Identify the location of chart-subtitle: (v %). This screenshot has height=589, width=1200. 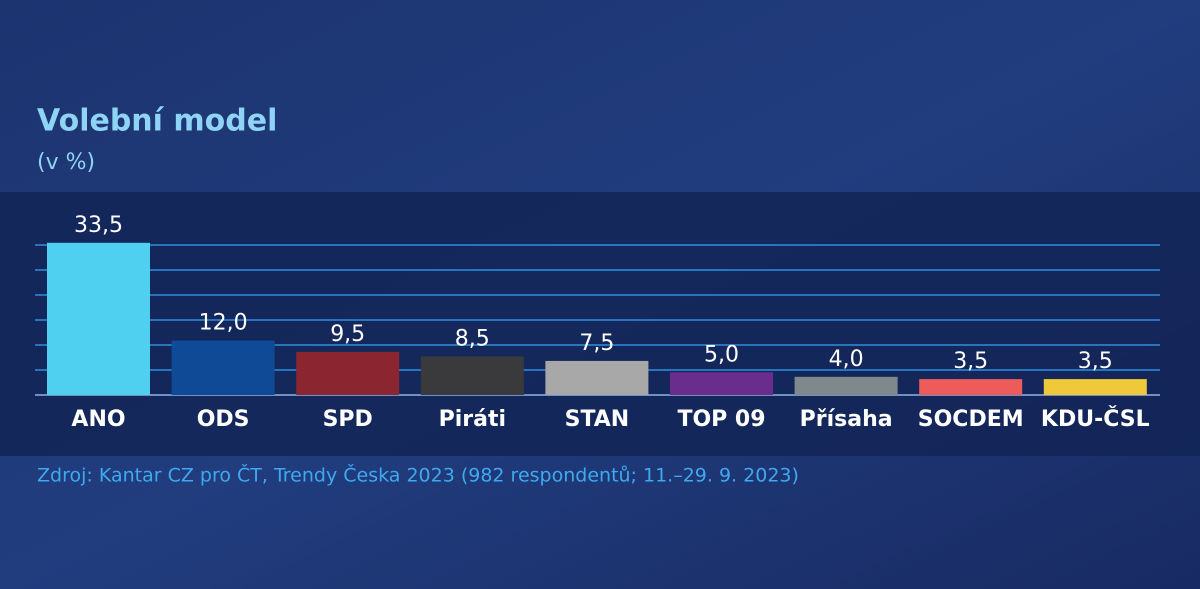
(66, 162).